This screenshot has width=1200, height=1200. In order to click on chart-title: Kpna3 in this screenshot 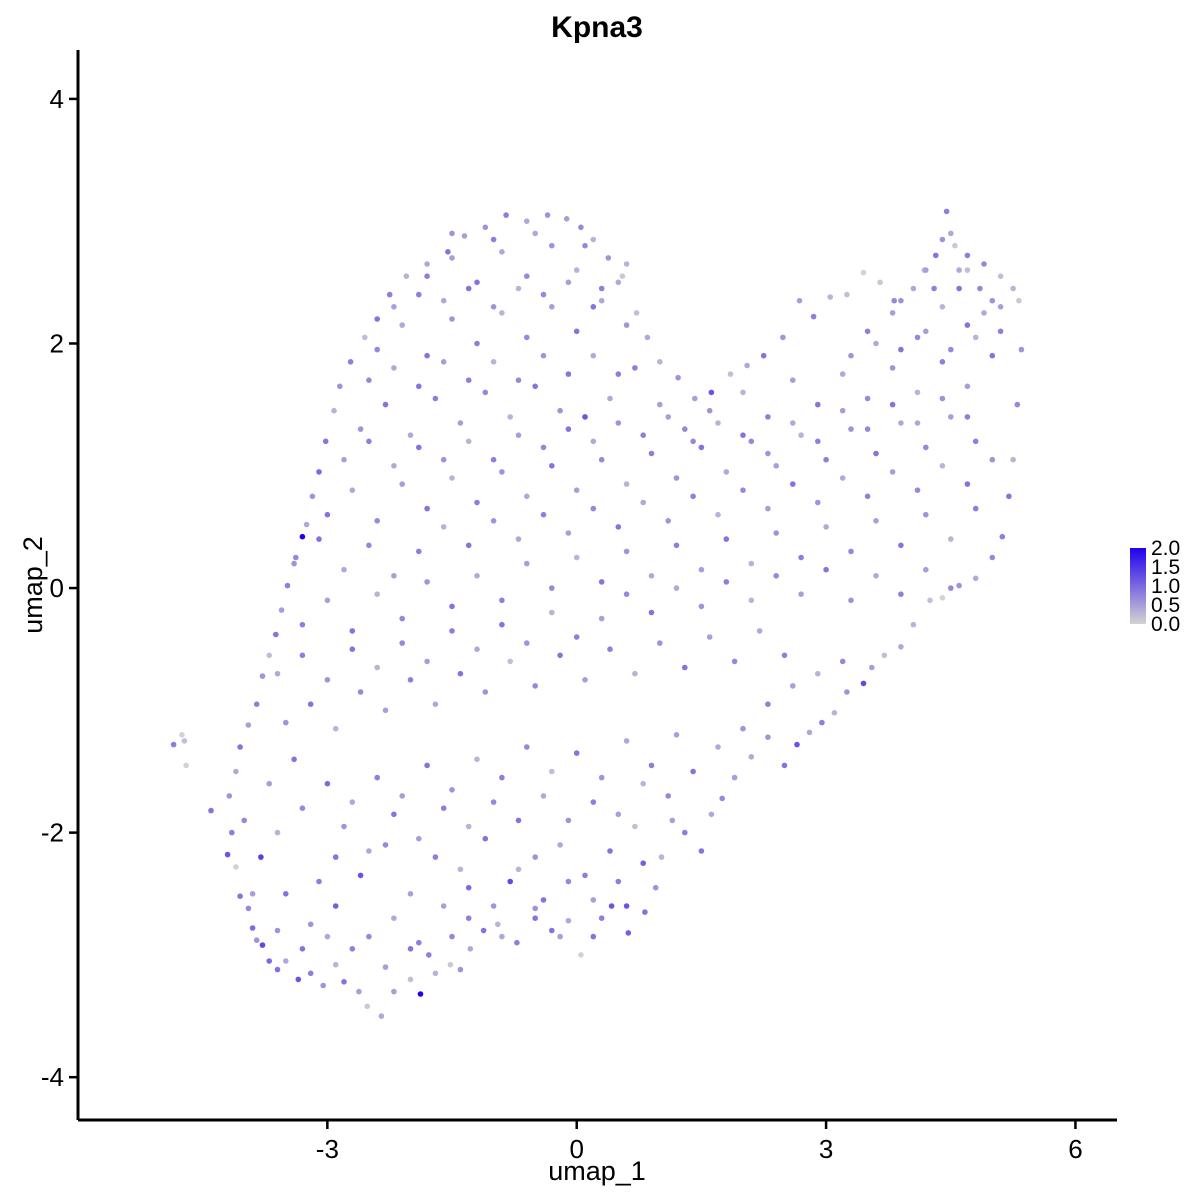, I will do `click(597, 27)`.